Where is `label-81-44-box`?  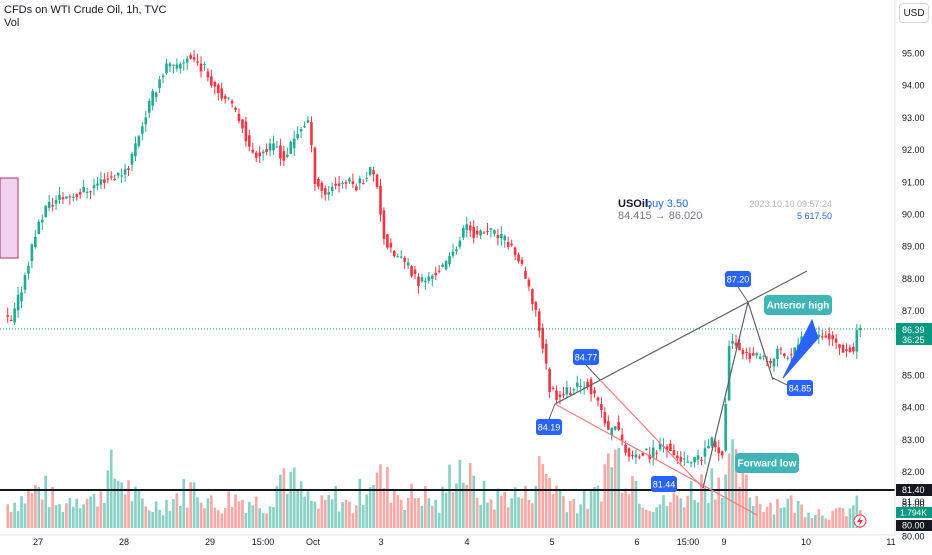 label-81-44-box is located at coordinates (664, 484).